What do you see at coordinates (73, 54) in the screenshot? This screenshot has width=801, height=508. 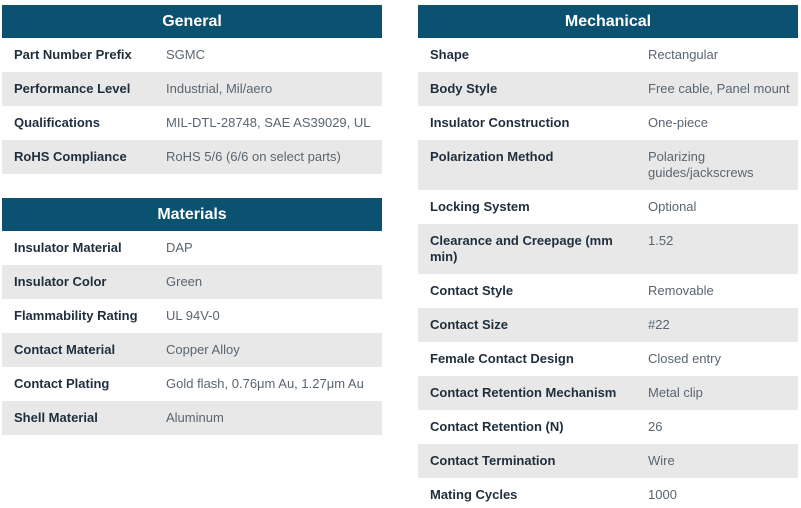 I see `spec-label-cell: Part Number Prefix` at bounding box center [73, 54].